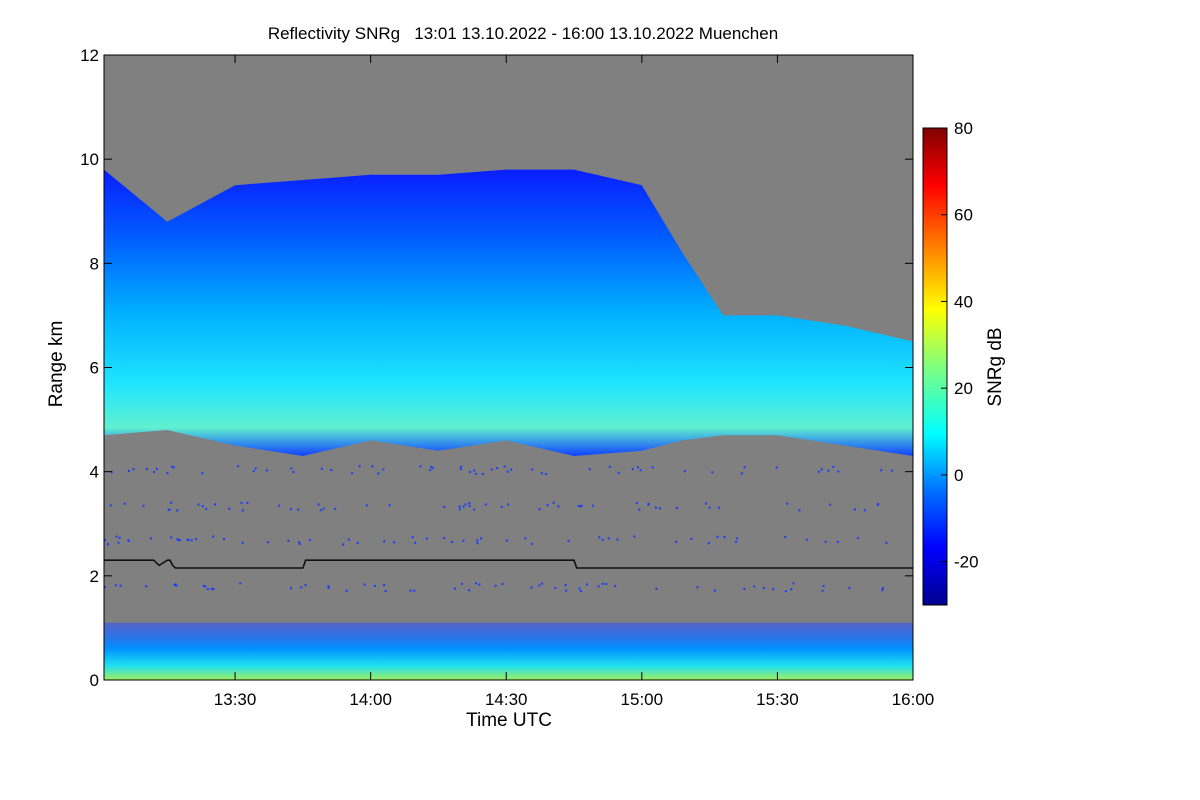 The image size is (1200, 800). What do you see at coordinates (94, 472) in the screenshot?
I see `y-tick-label: 4` at bounding box center [94, 472].